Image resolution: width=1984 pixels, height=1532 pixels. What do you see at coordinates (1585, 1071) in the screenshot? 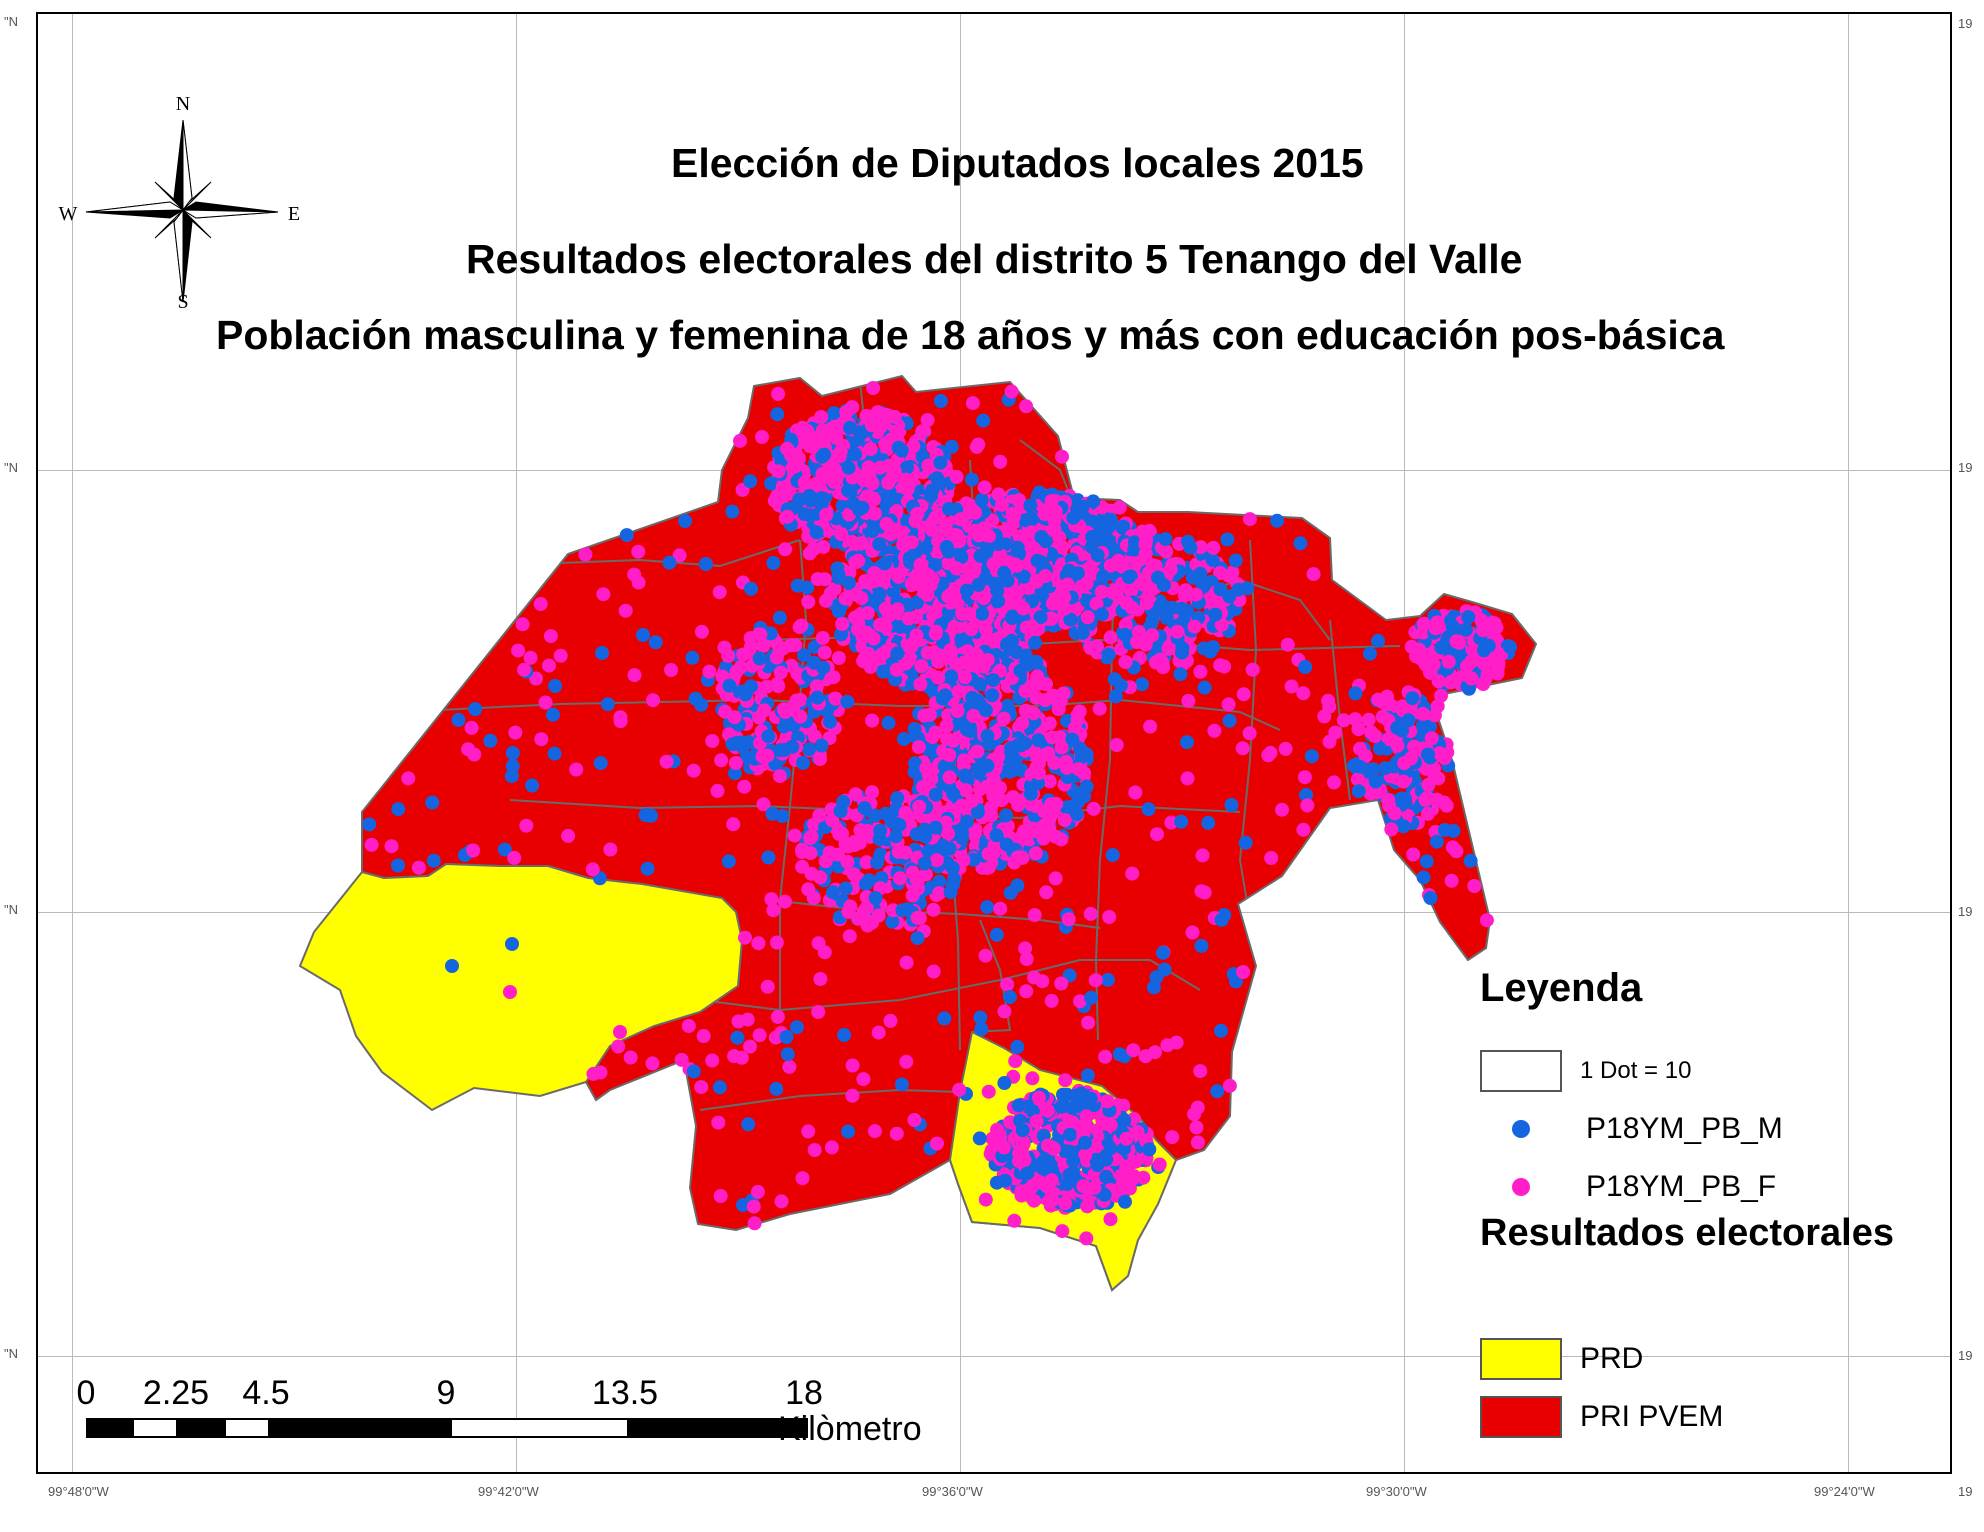
I see `legend-dot-value: 1 Dot = 10` at bounding box center [1585, 1071].